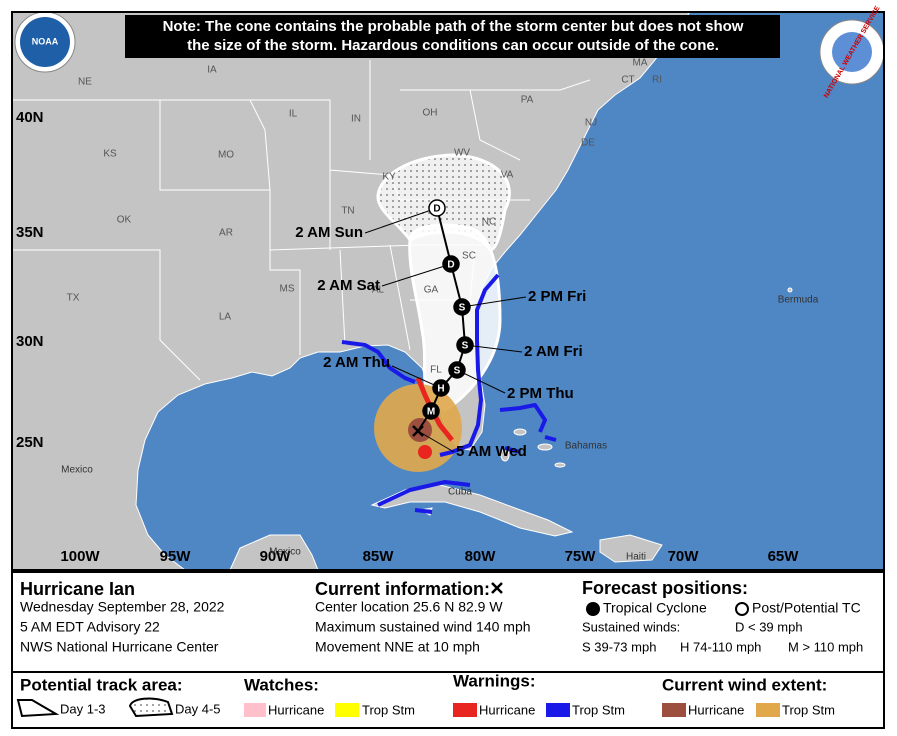  I want to click on region-label: OK, so click(124, 220).